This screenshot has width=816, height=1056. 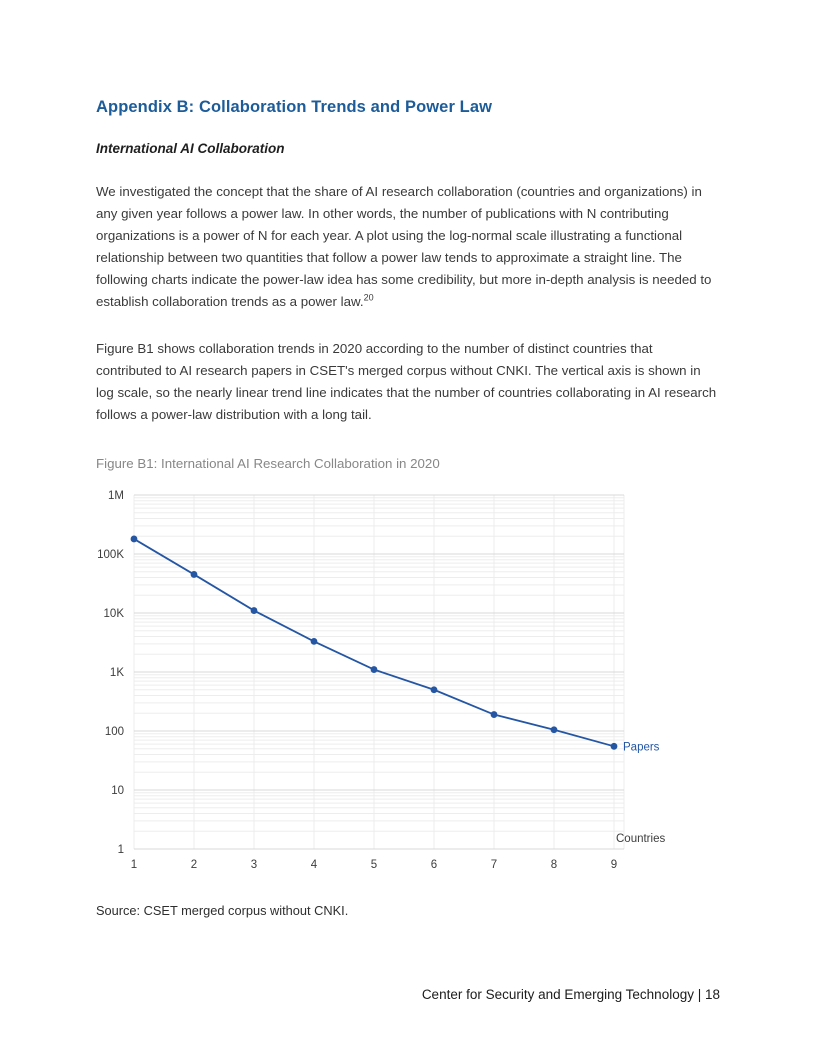 I want to click on x-axis-tick-label: 9, so click(x=614, y=865).